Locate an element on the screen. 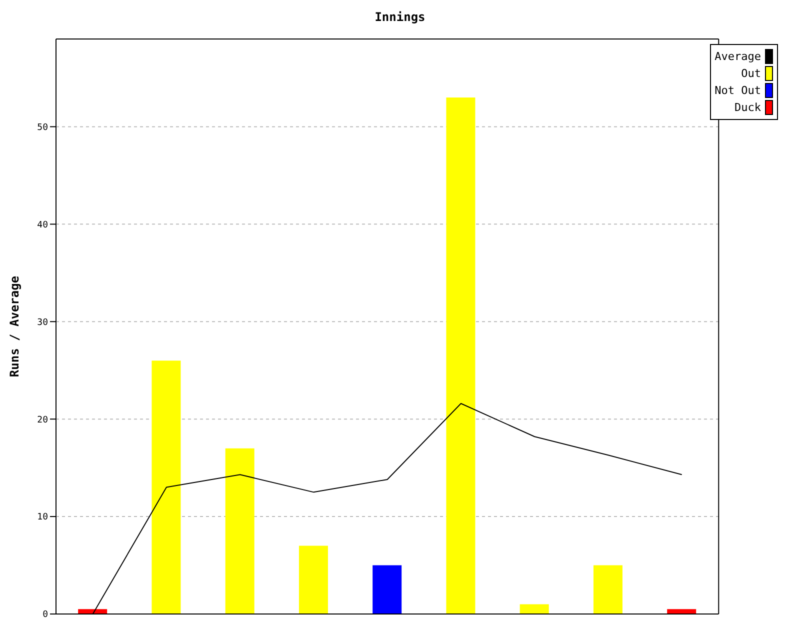 This screenshot has width=800, height=640. y-tick-label: 50 is located at coordinates (42, 127).